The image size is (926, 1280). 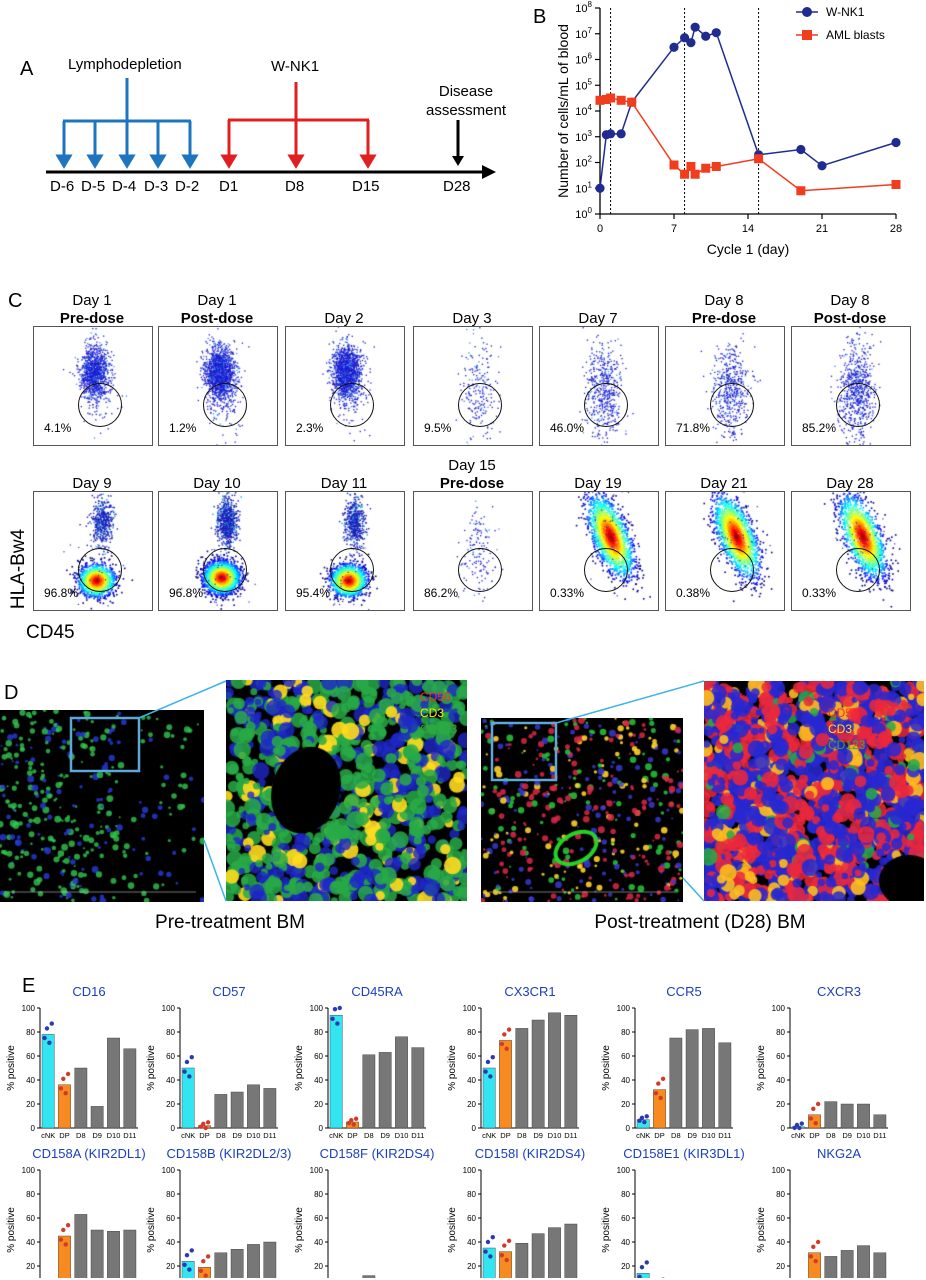 I want to click on category-label: DP, so click(x=64, y=1135).